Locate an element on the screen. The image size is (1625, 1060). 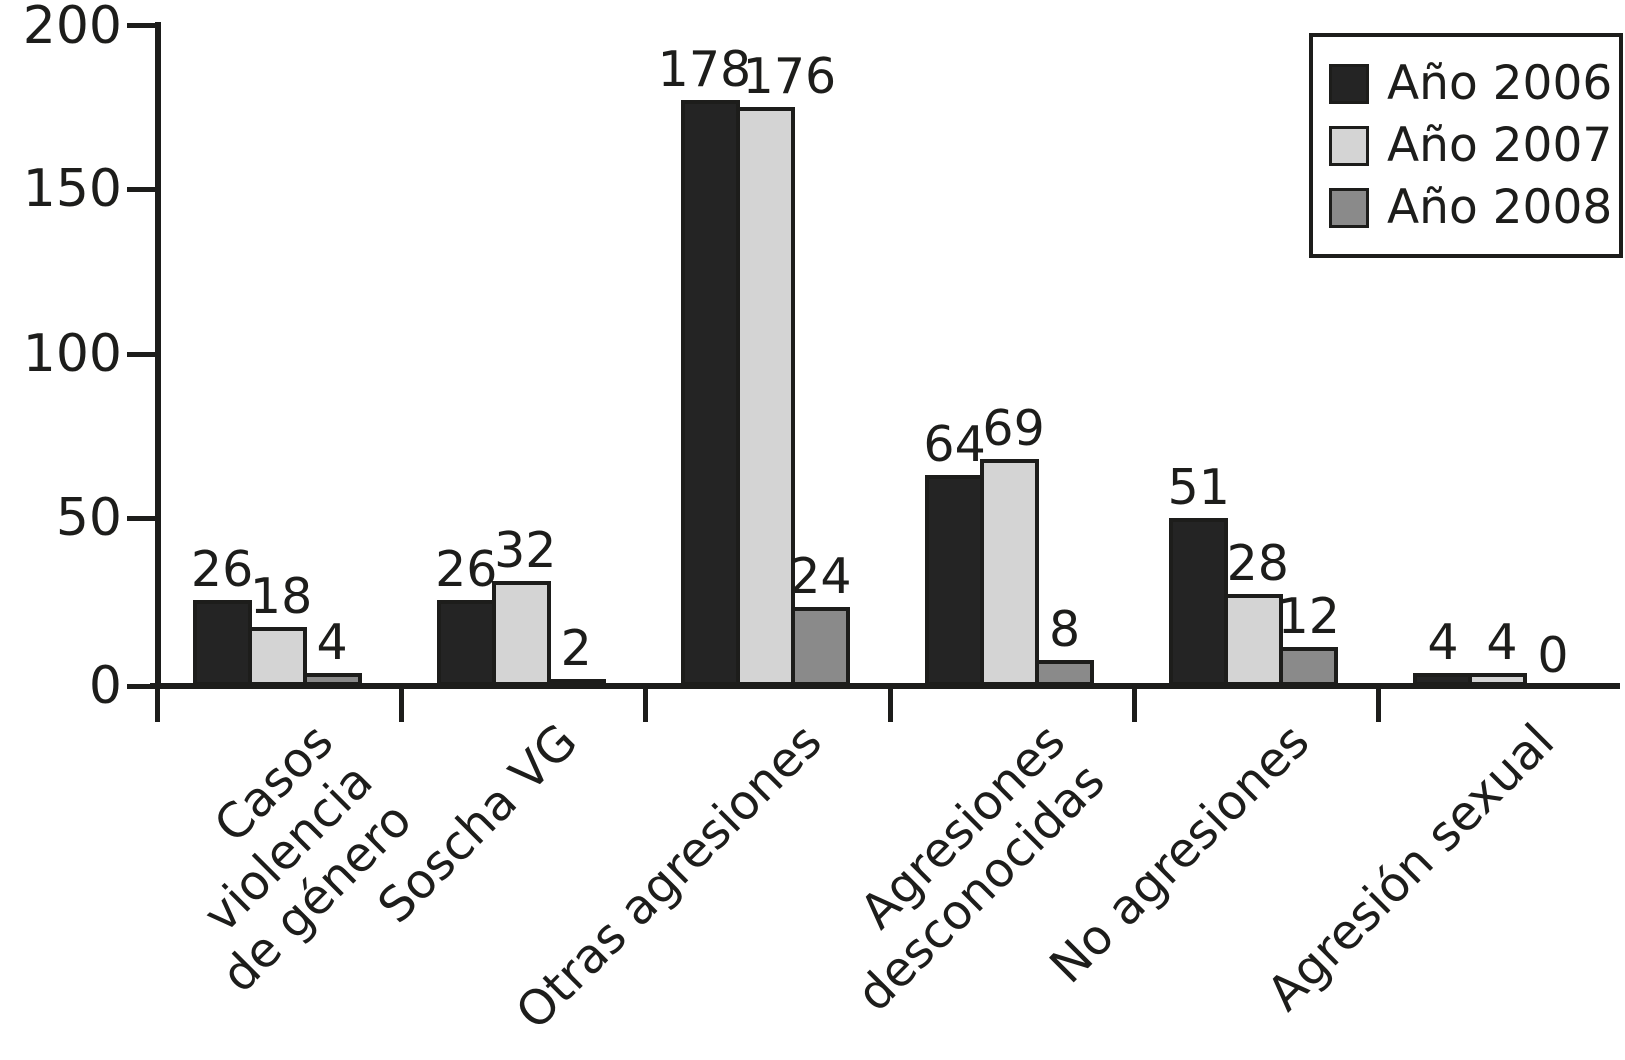
bar-año-2006-cat4 is located at coordinates (1199, 602).